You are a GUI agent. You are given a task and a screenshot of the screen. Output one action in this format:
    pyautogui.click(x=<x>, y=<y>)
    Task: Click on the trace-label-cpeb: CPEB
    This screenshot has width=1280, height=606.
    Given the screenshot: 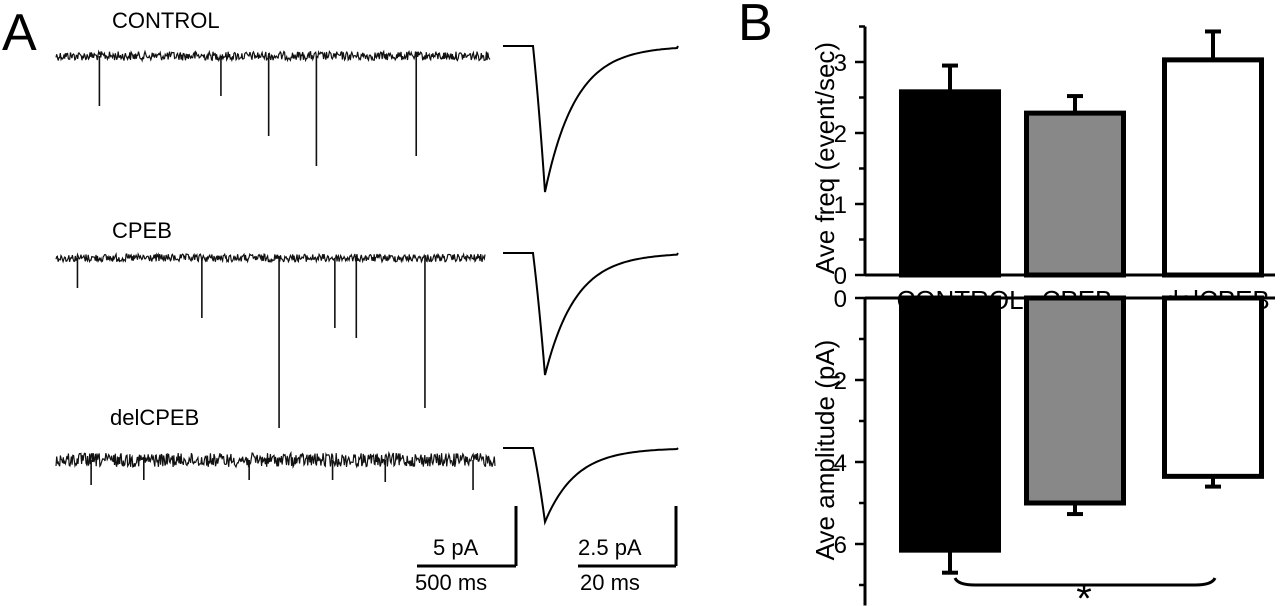 What is the action you would take?
    pyautogui.click(x=142, y=230)
    